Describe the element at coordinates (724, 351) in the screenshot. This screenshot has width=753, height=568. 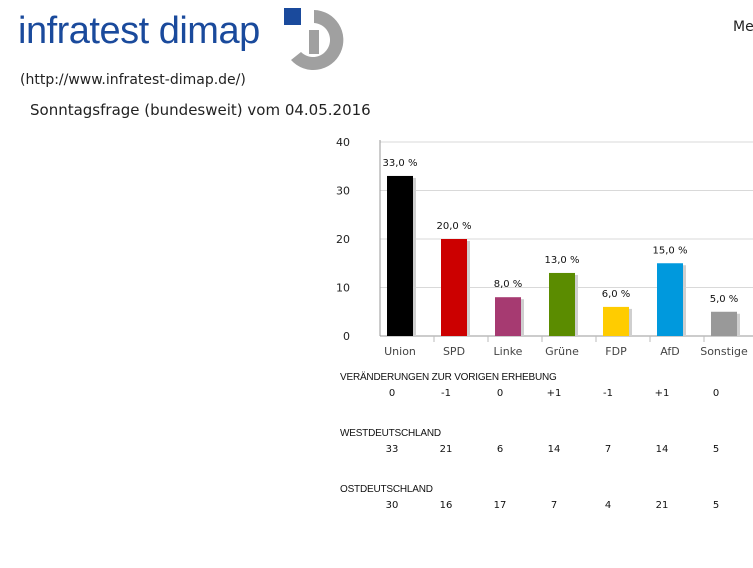
I see `category-label: Sonstige` at that location.